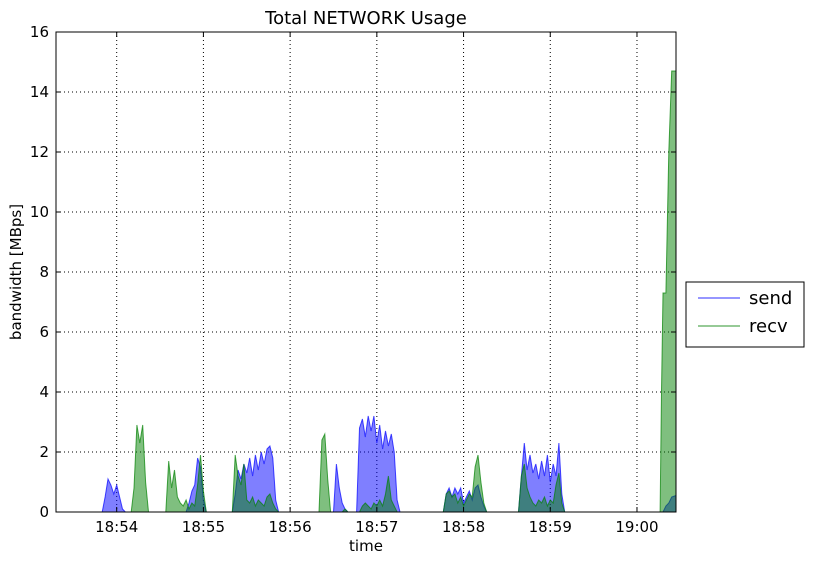 Image resolution: width=813 pixels, height=564 pixels. I want to click on y-tick-label: 2, so click(44, 452).